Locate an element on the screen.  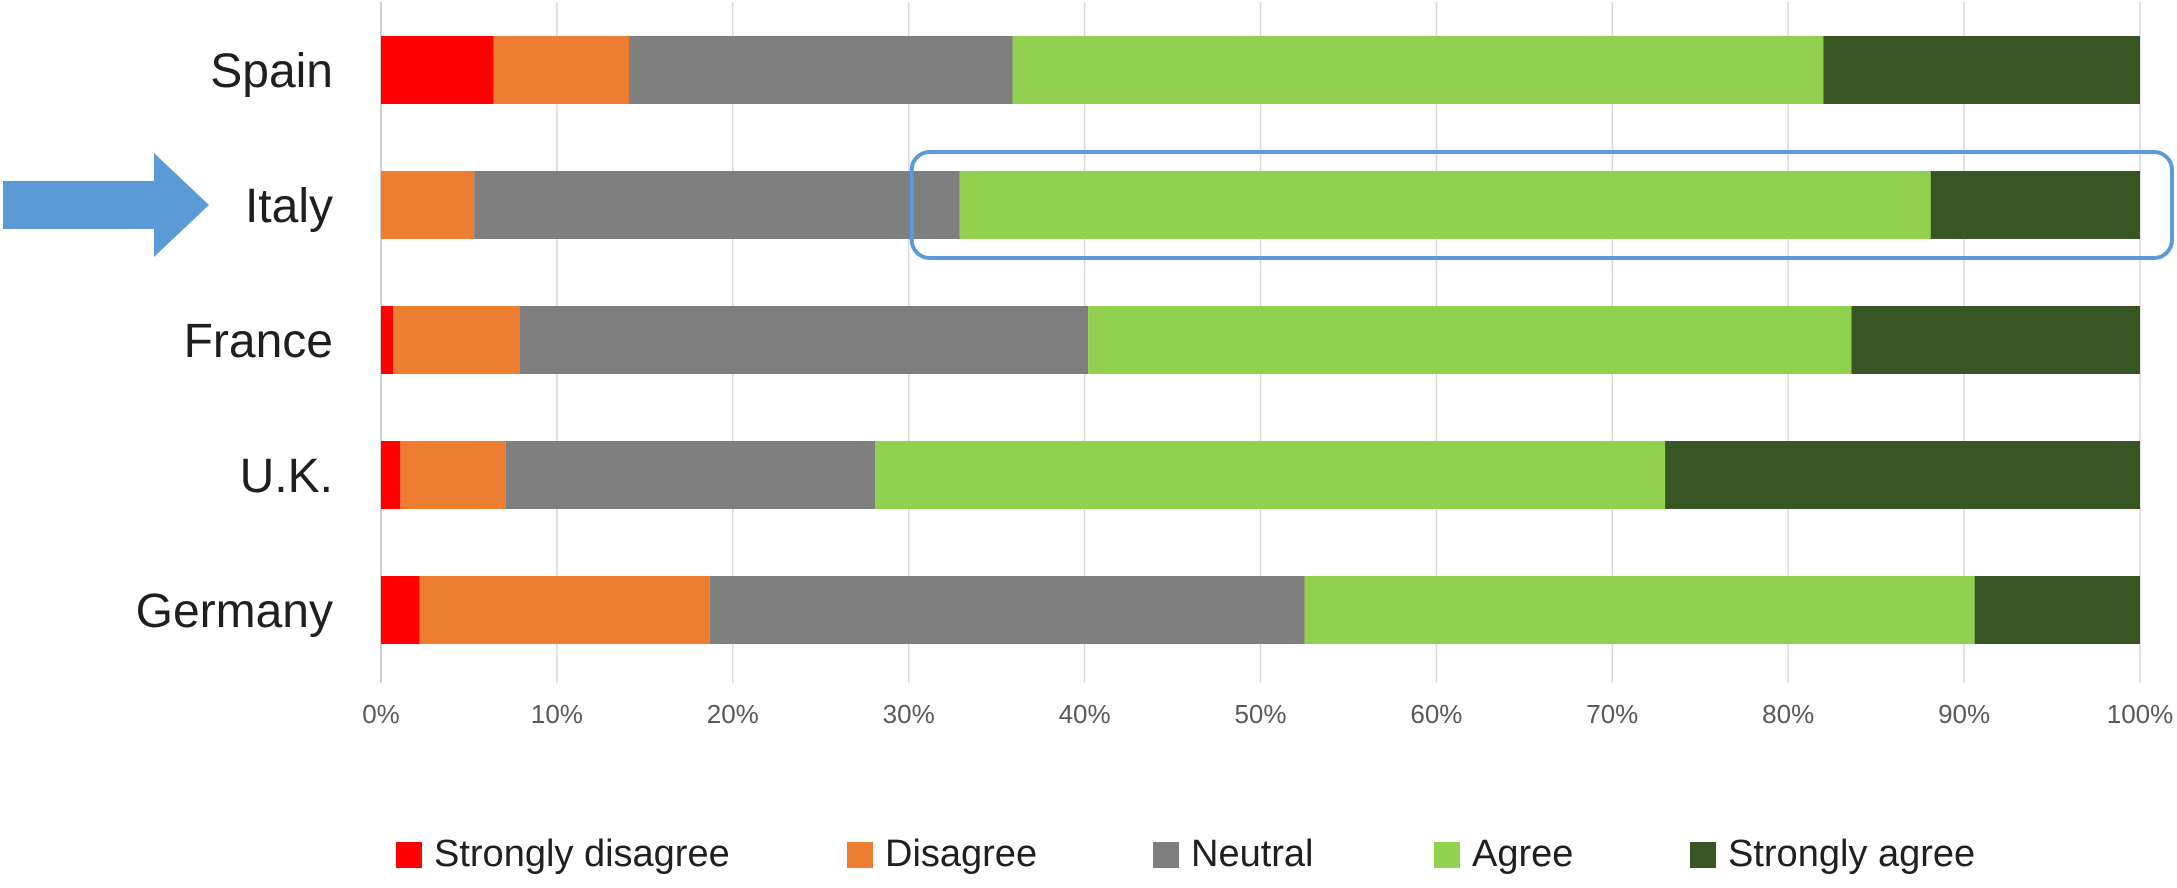
x-tick-label: 10% is located at coordinates (557, 714).